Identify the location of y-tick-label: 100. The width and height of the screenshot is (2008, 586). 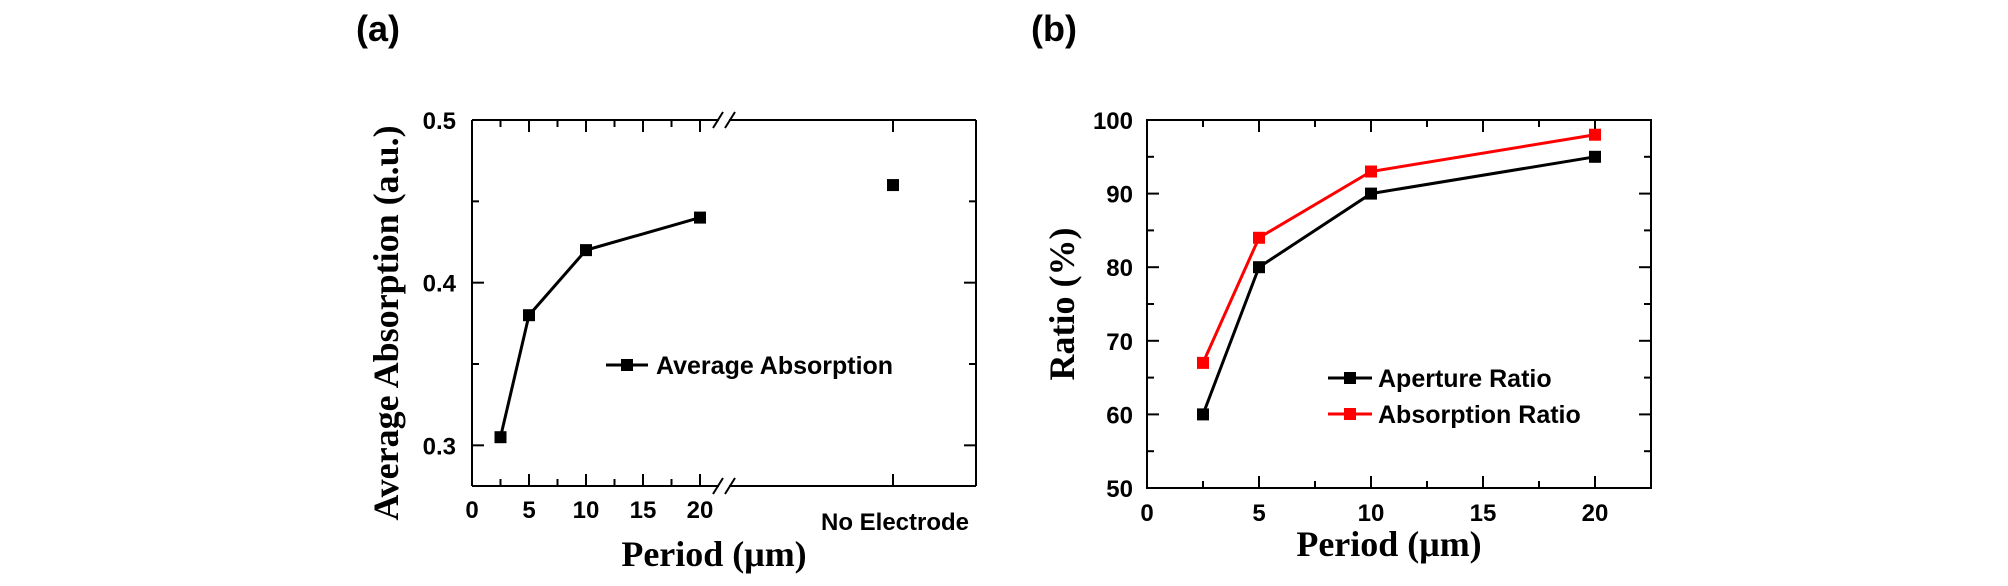
(1113, 121).